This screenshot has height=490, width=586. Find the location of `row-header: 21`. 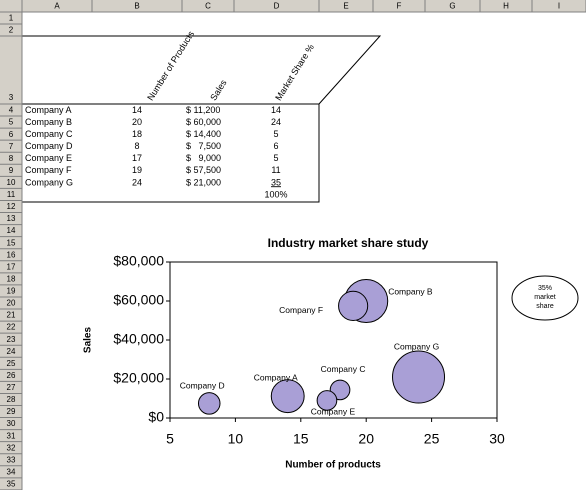

row-header: 21 is located at coordinates (11, 315).